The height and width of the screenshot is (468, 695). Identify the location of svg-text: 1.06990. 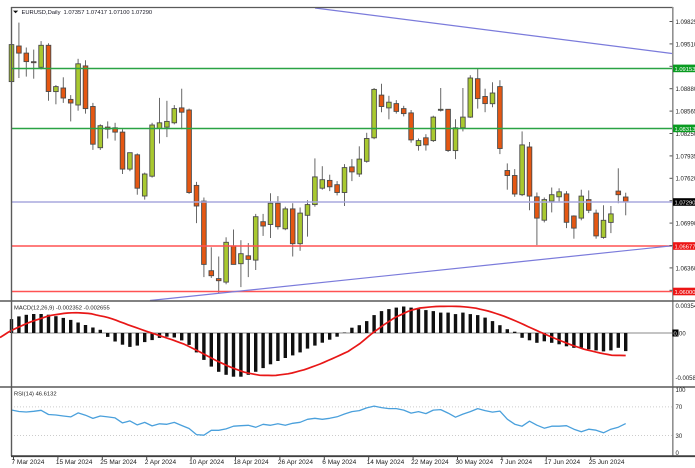
(685, 225).